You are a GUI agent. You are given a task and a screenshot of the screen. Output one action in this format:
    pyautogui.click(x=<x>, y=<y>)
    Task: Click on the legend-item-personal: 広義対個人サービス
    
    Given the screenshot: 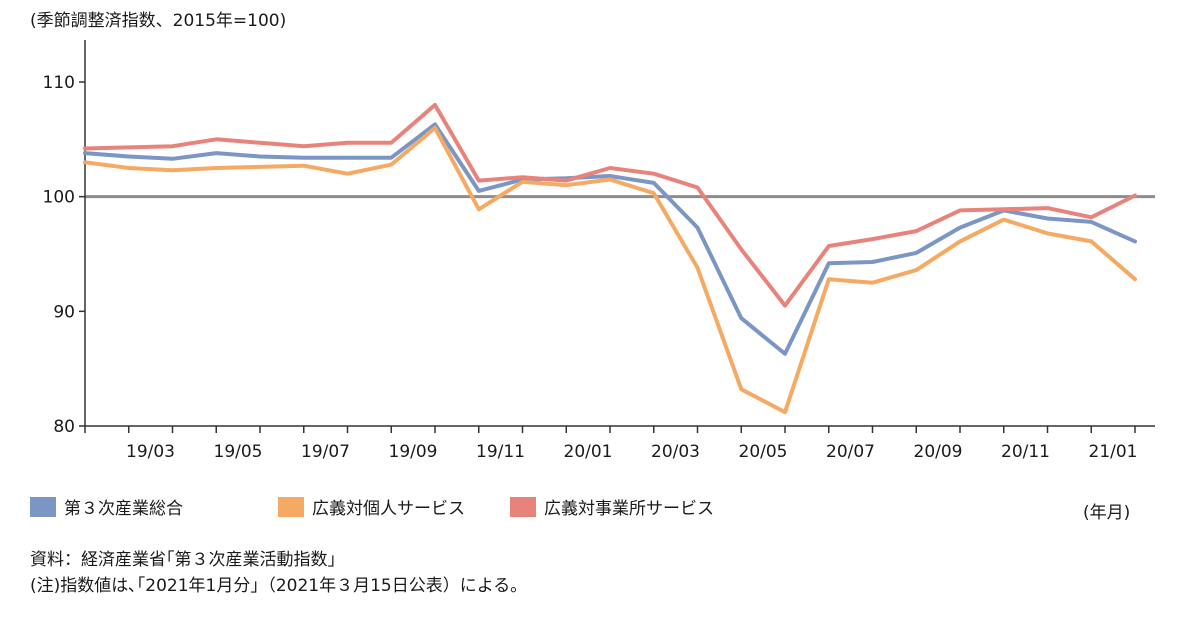 What is the action you would take?
    pyautogui.click(x=371, y=506)
    